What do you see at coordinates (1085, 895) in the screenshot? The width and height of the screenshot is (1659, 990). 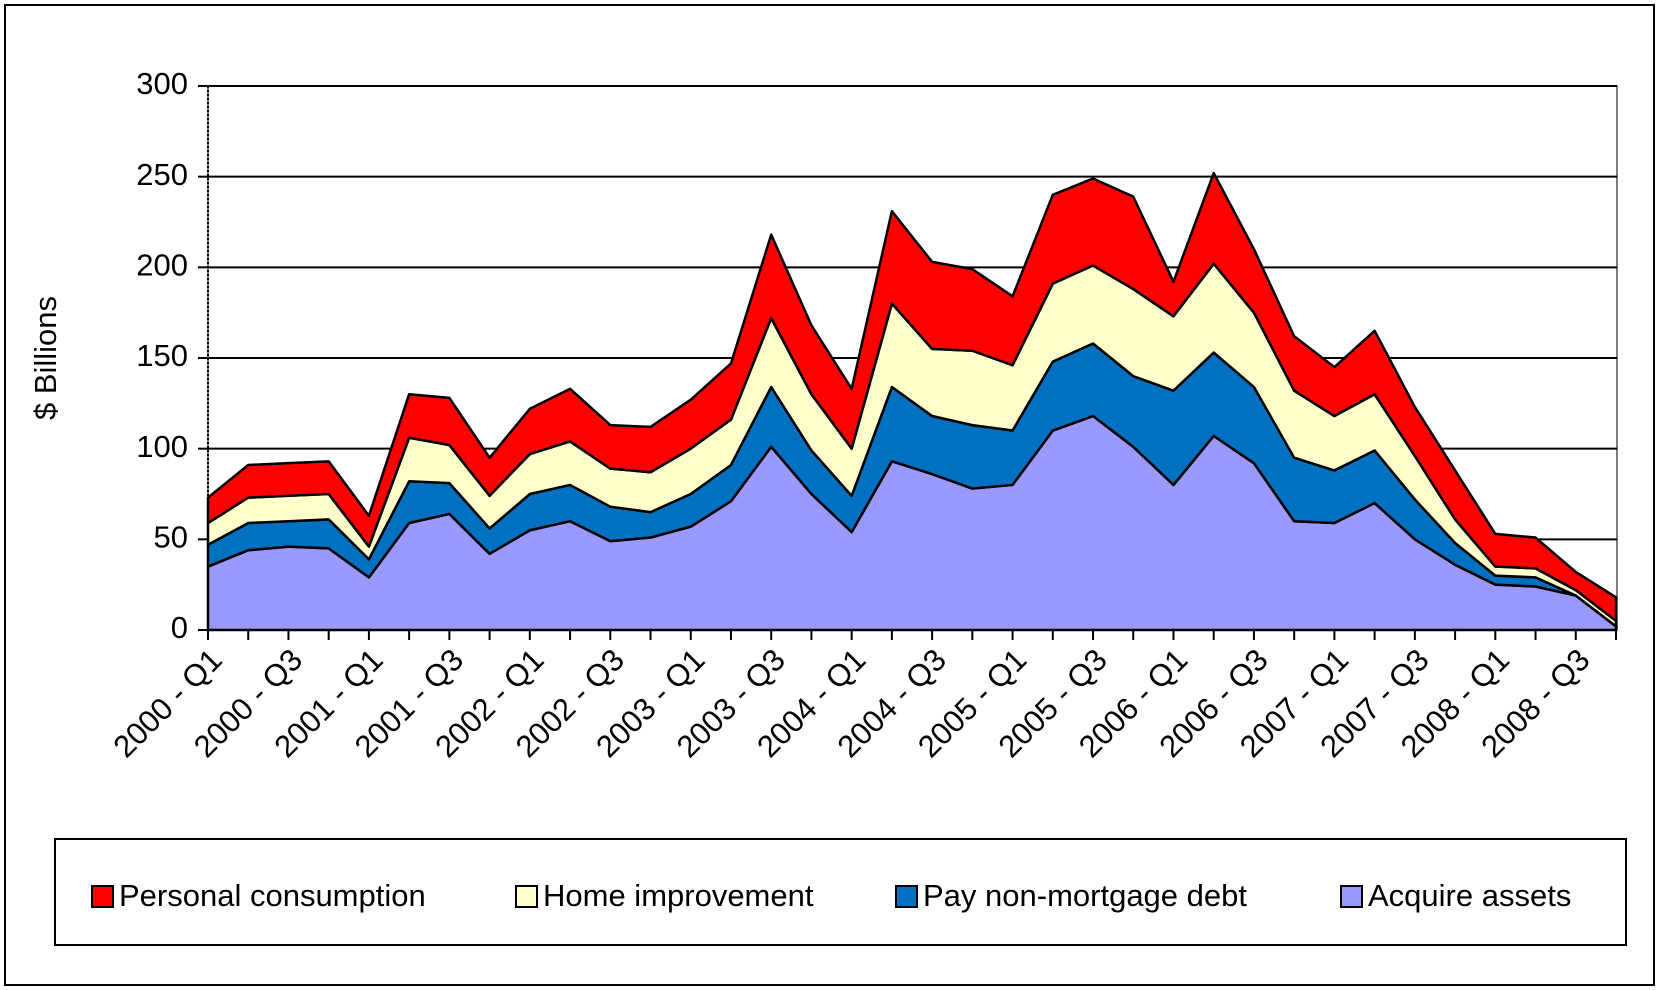 I see `legend-label: Pay non-mortgage debt` at bounding box center [1085, 895].